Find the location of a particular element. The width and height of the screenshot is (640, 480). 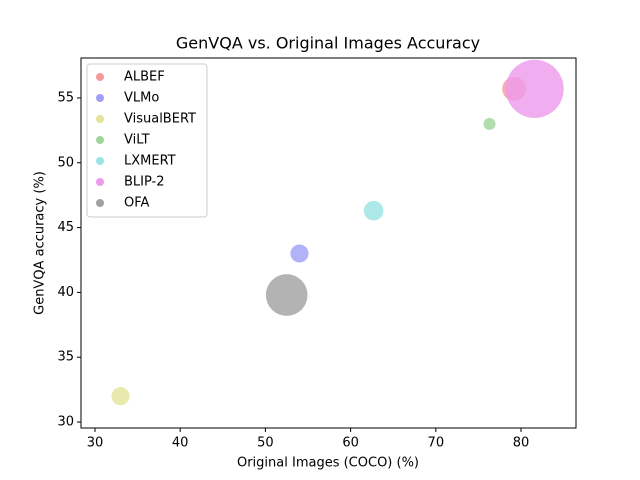

x-tick-label: 80 is located at coordinates (521, 443).